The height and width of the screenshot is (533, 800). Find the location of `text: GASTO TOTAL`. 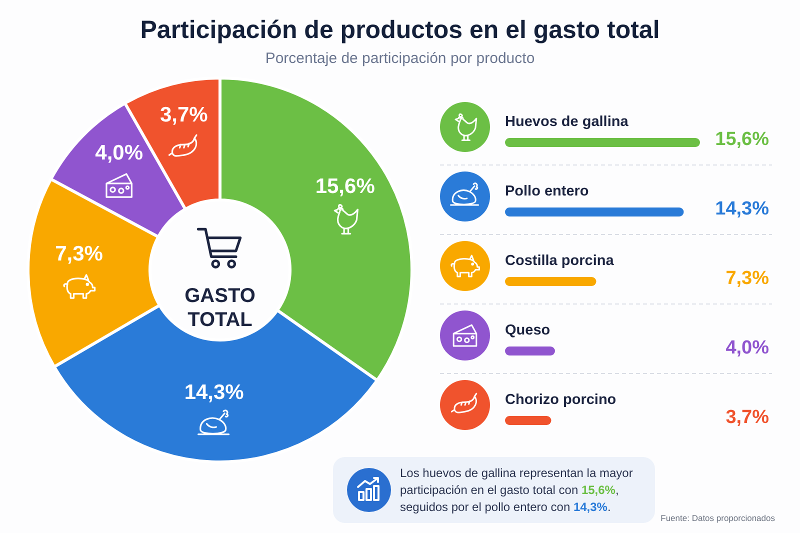

text: GASTO TOTAL is located at coordinates (220, 308).